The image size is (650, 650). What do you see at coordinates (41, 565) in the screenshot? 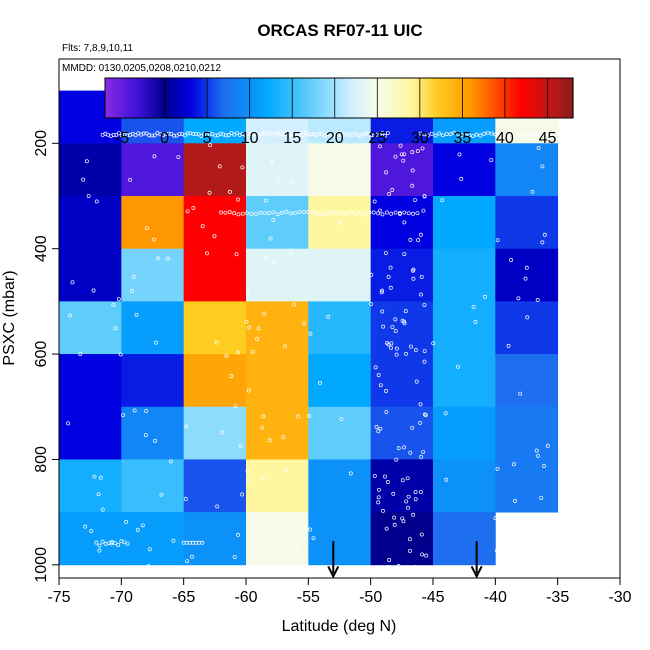
I see `y-tick-label: 1000` at bounding box center [41, 565].